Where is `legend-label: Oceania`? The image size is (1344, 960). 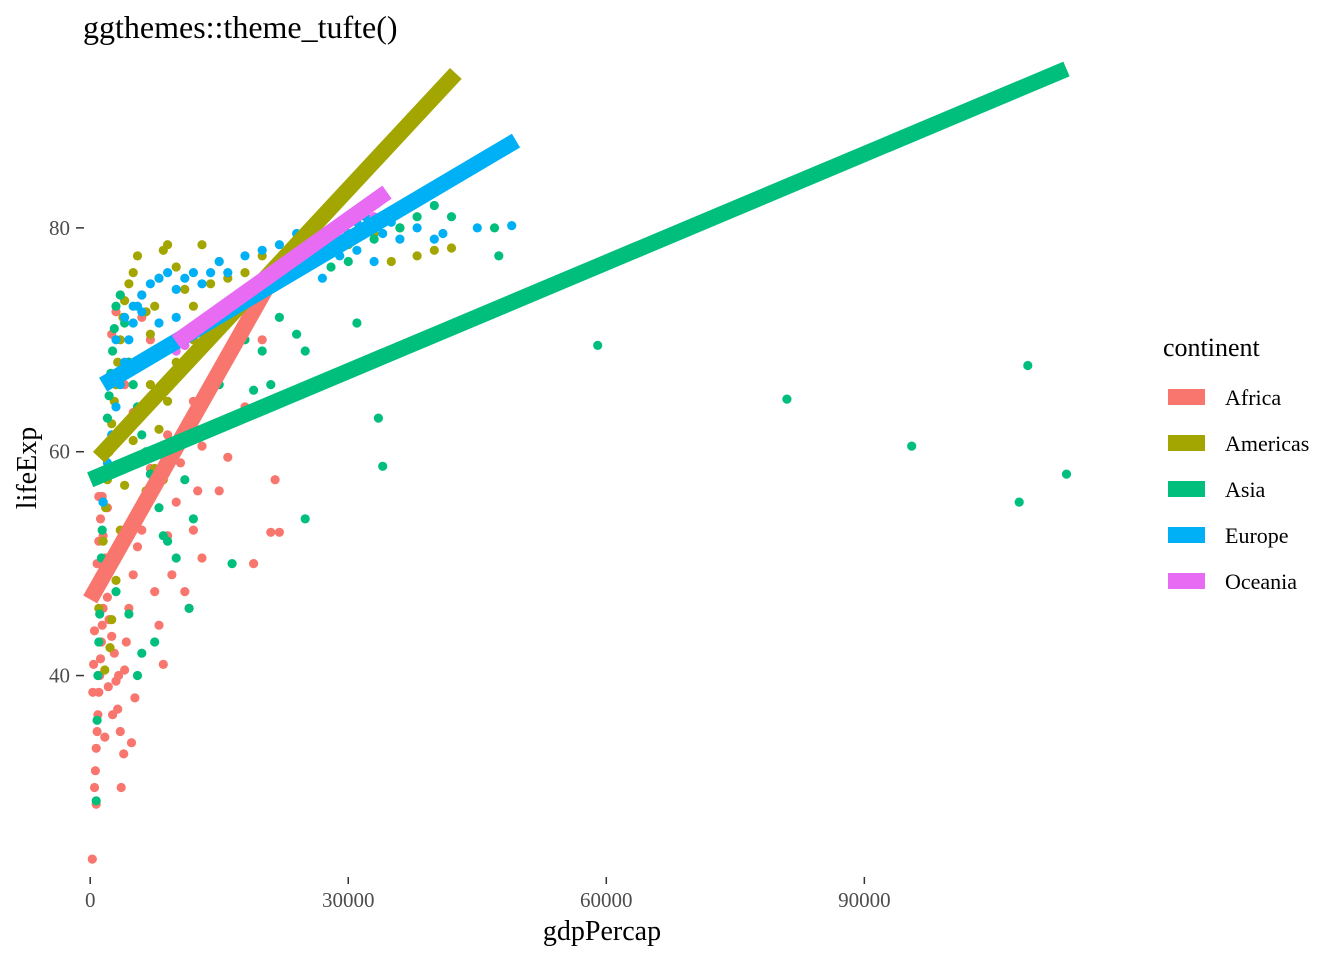
legend-label: Oceania is located at coordinates (1261, 581).